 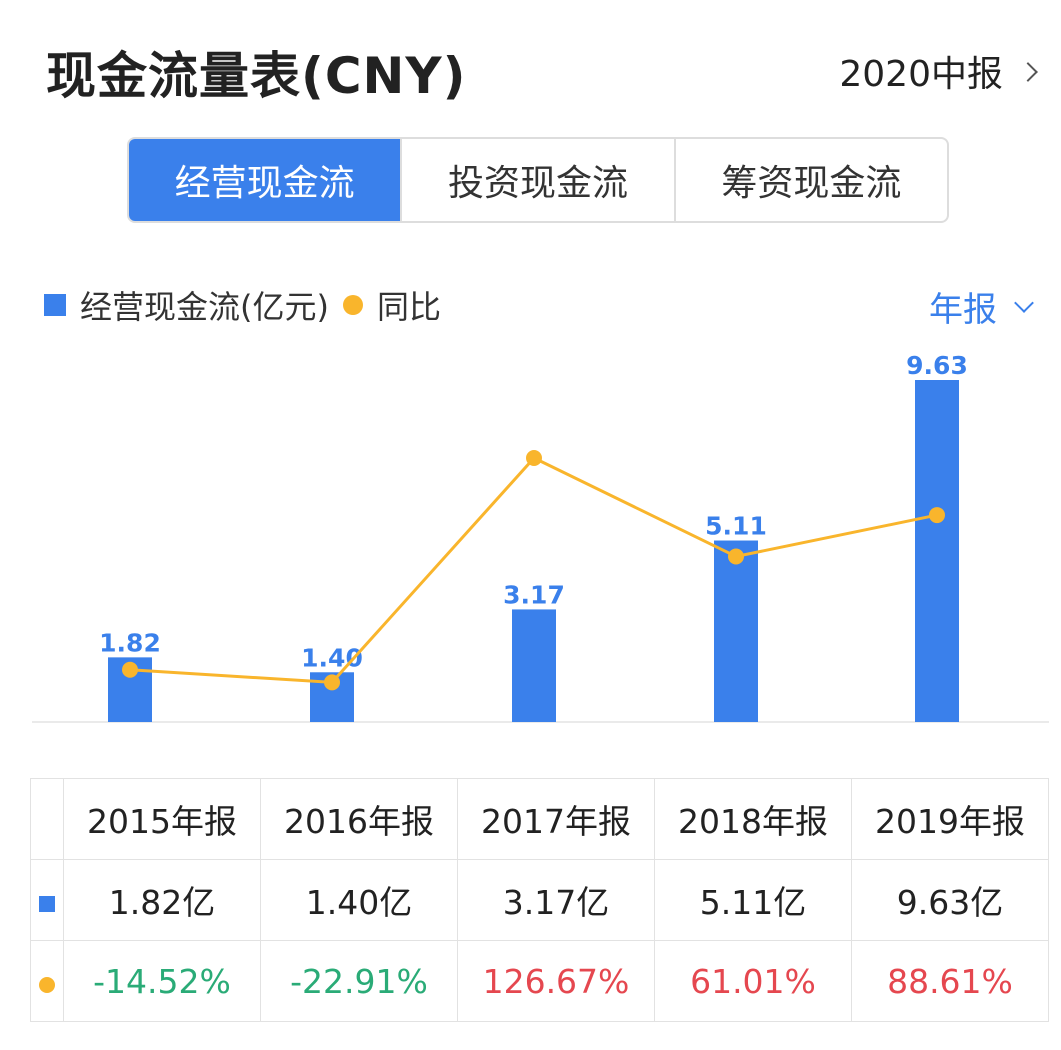 What do you see at coordinates (162, 819) in the screenshot?
I see `table-header-cell: 2015年报` at bounding box center [162, 819].